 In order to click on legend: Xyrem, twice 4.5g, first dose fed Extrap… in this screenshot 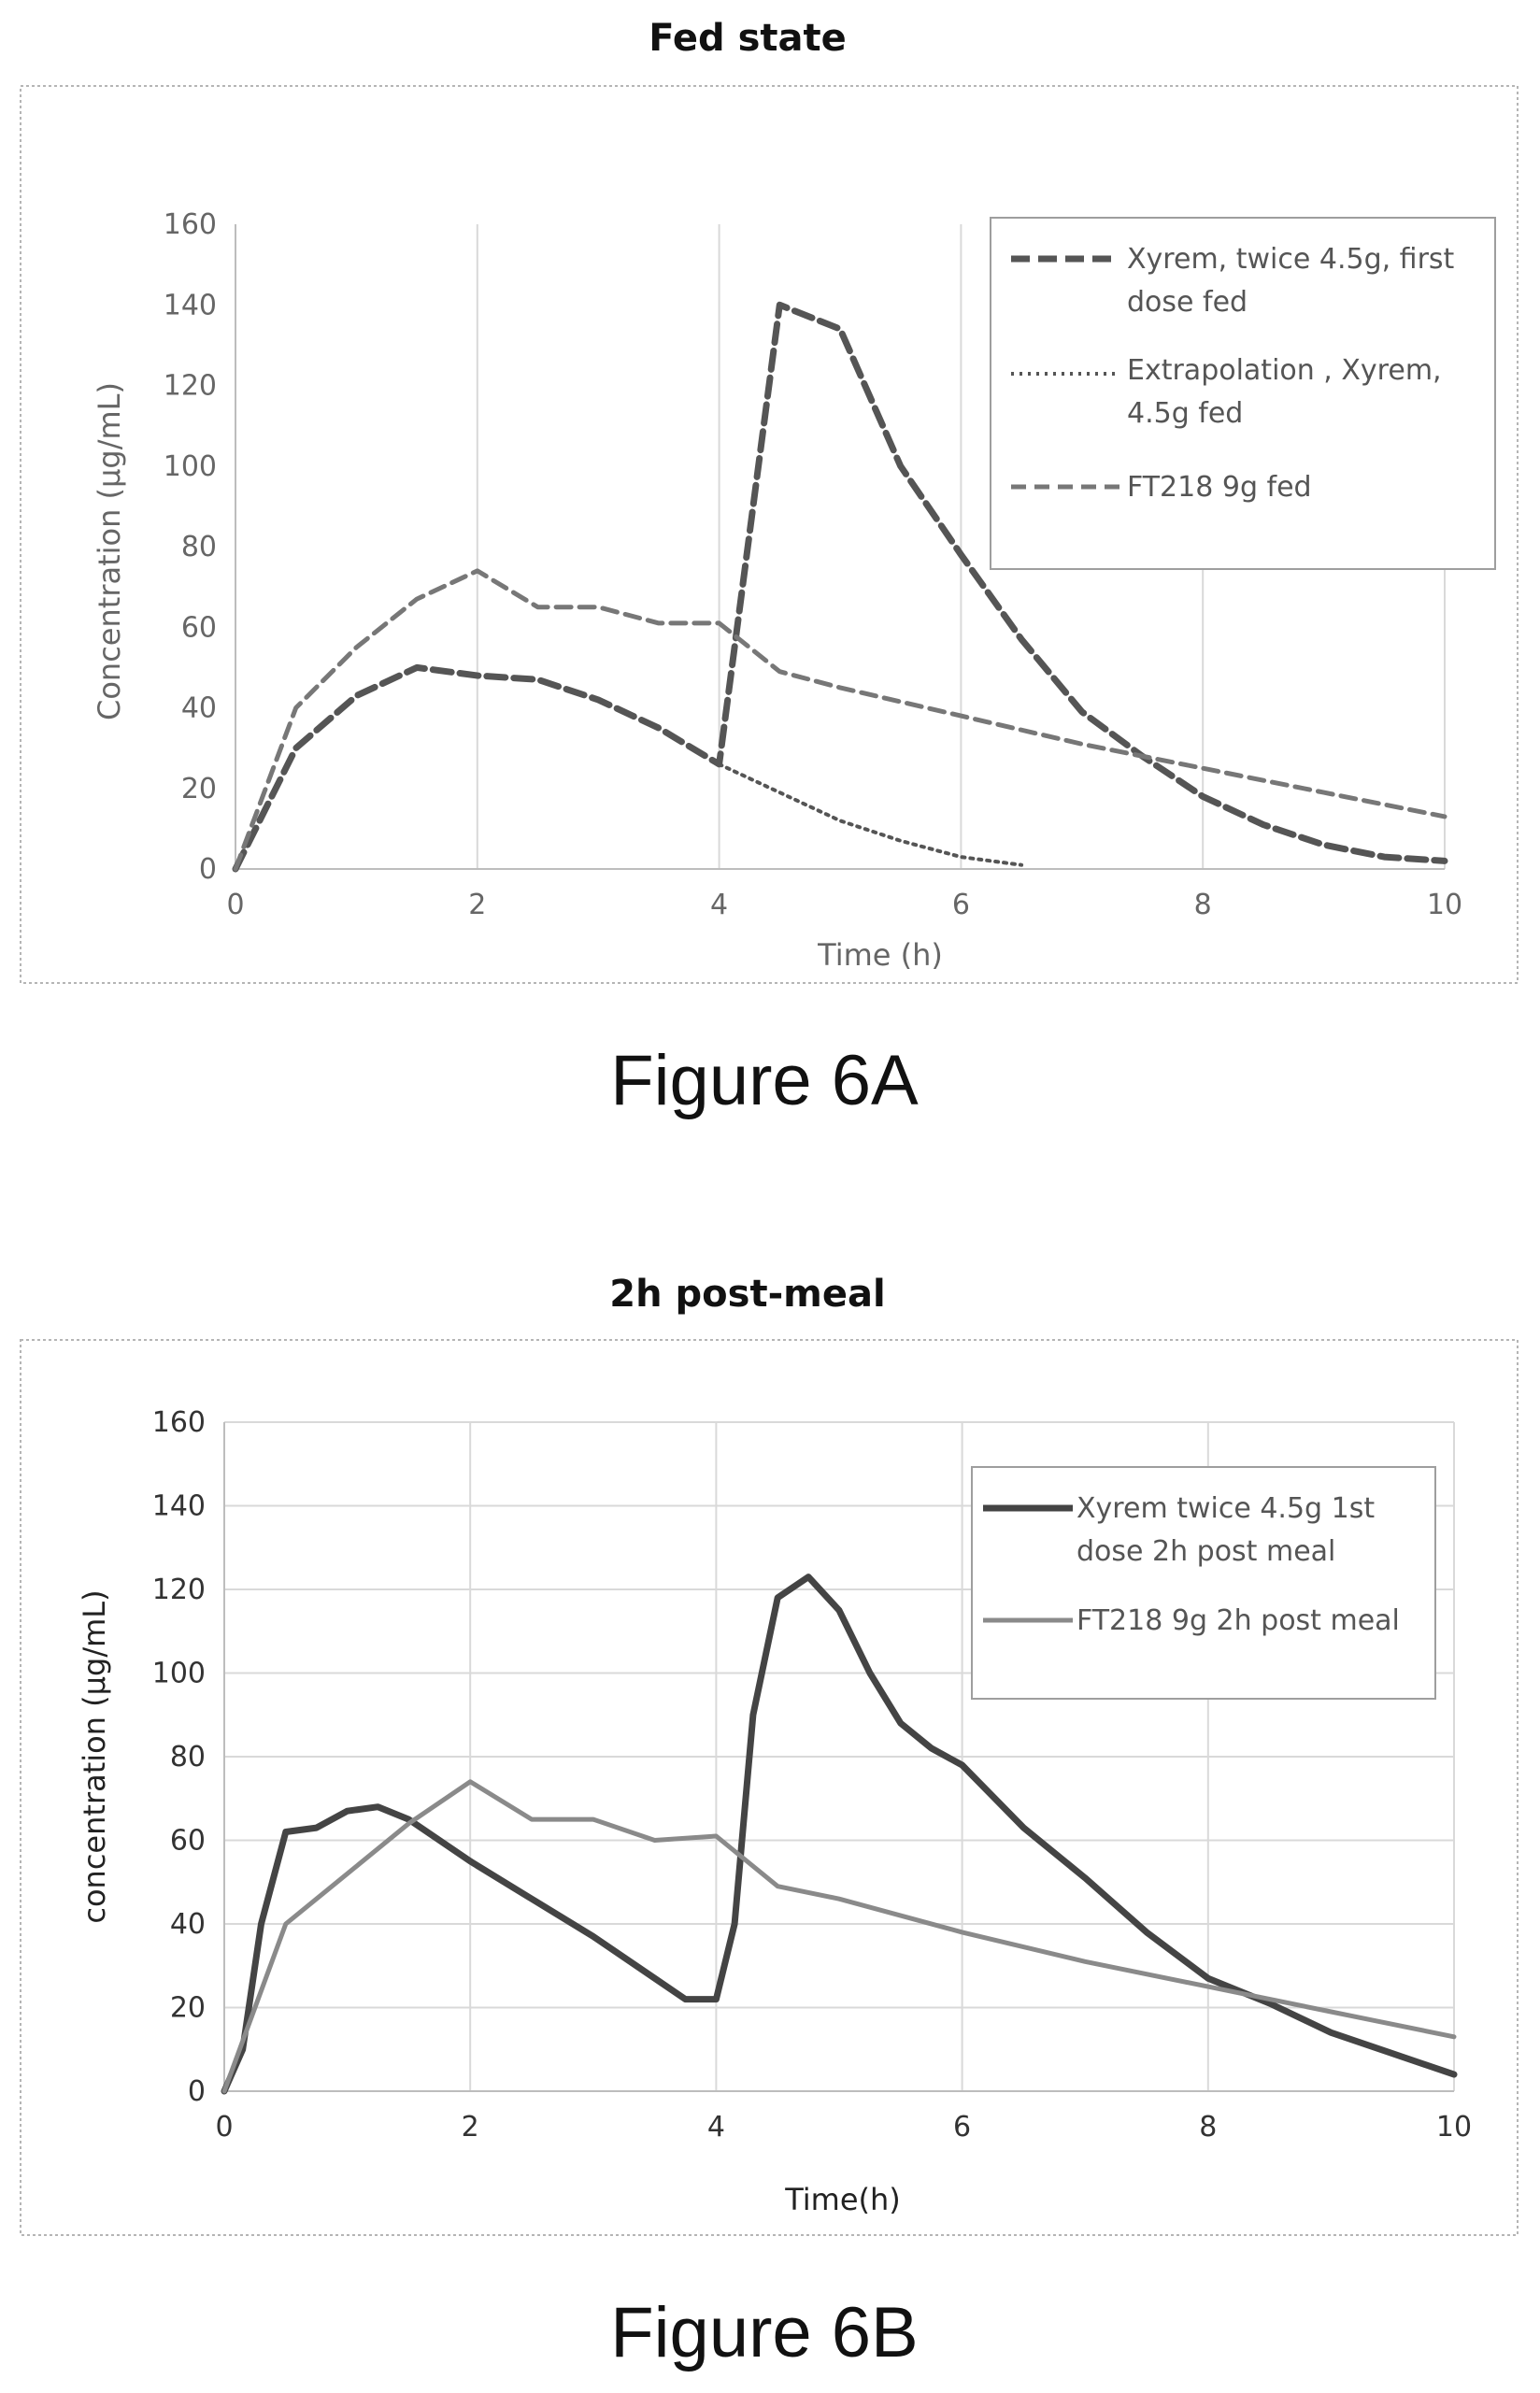, I will do `click(1243, 393)`.